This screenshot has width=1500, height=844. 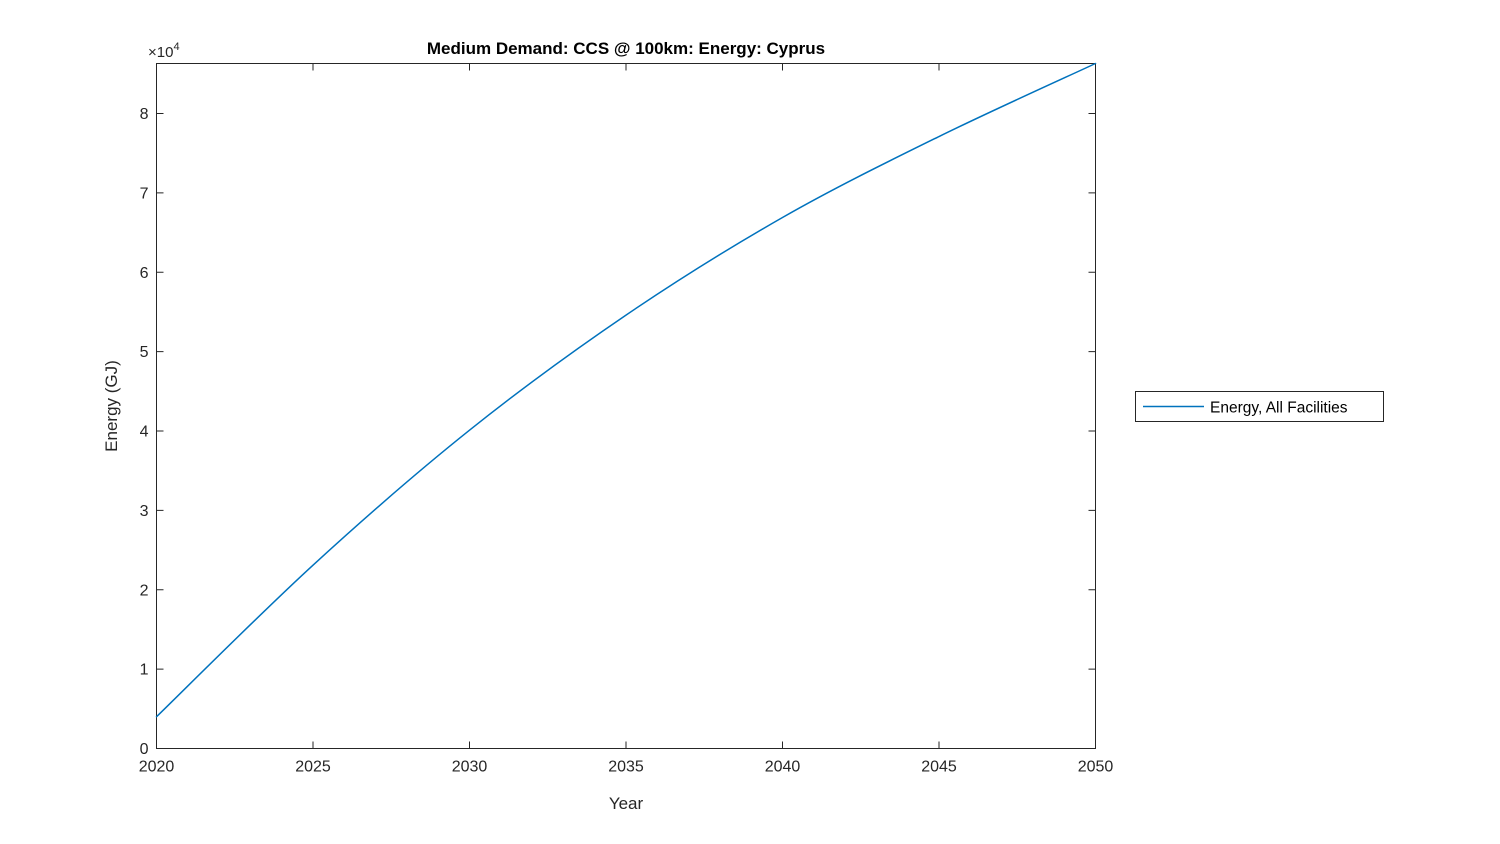 I want to click on y-axis-multiplier-base: ×10, so click(x=160, y=52).